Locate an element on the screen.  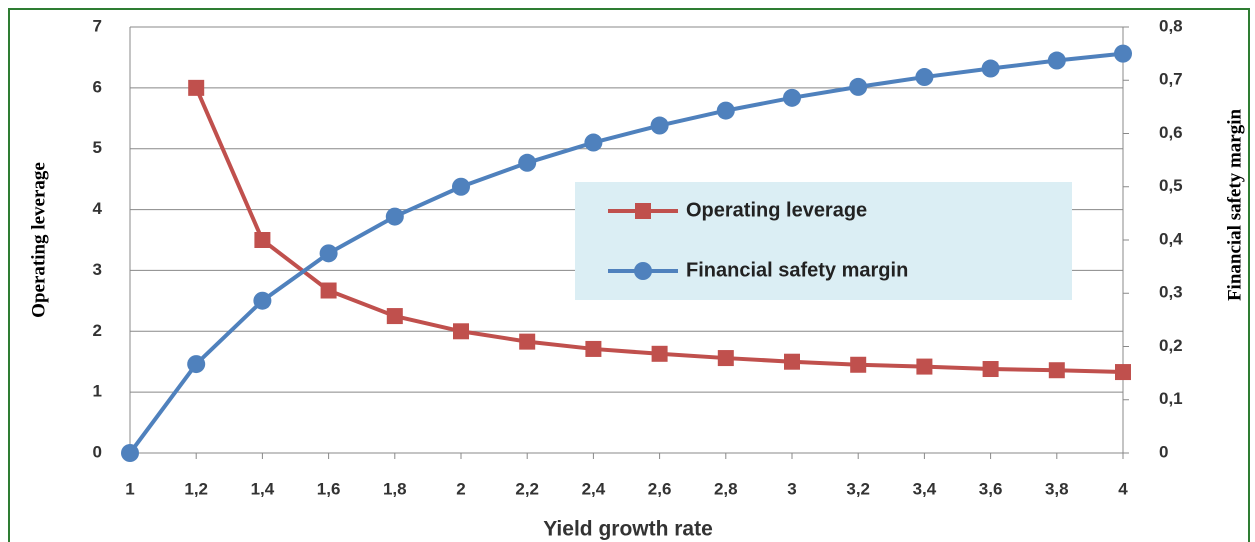
x-tick-label: 3,2 is located at coordinates (858, 488).